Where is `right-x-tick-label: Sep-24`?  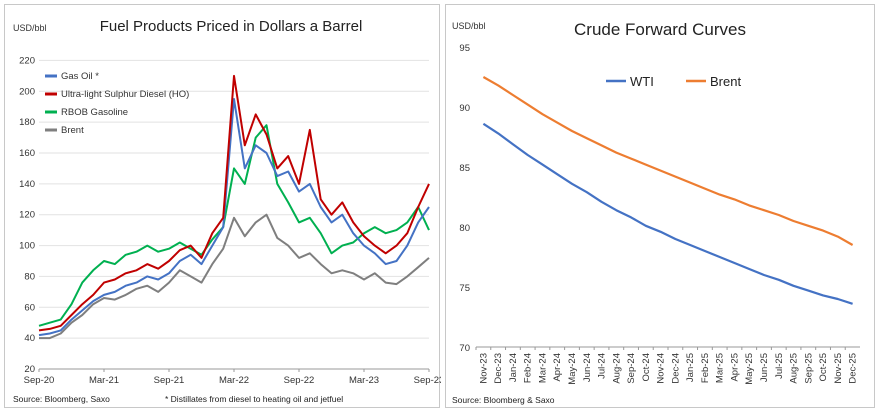
right-x-tick-label: Sep-24 is located at coordinates (631, 368).